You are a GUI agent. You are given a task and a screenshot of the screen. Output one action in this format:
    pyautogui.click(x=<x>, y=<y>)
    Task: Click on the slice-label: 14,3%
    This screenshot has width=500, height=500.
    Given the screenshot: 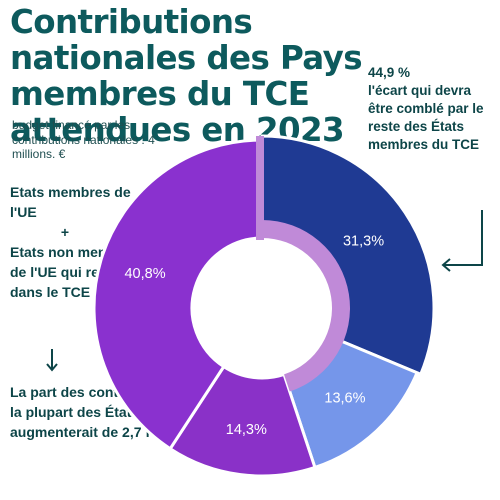 What is the action you would take?
    pyautogui.click(x=246, y=430)
    